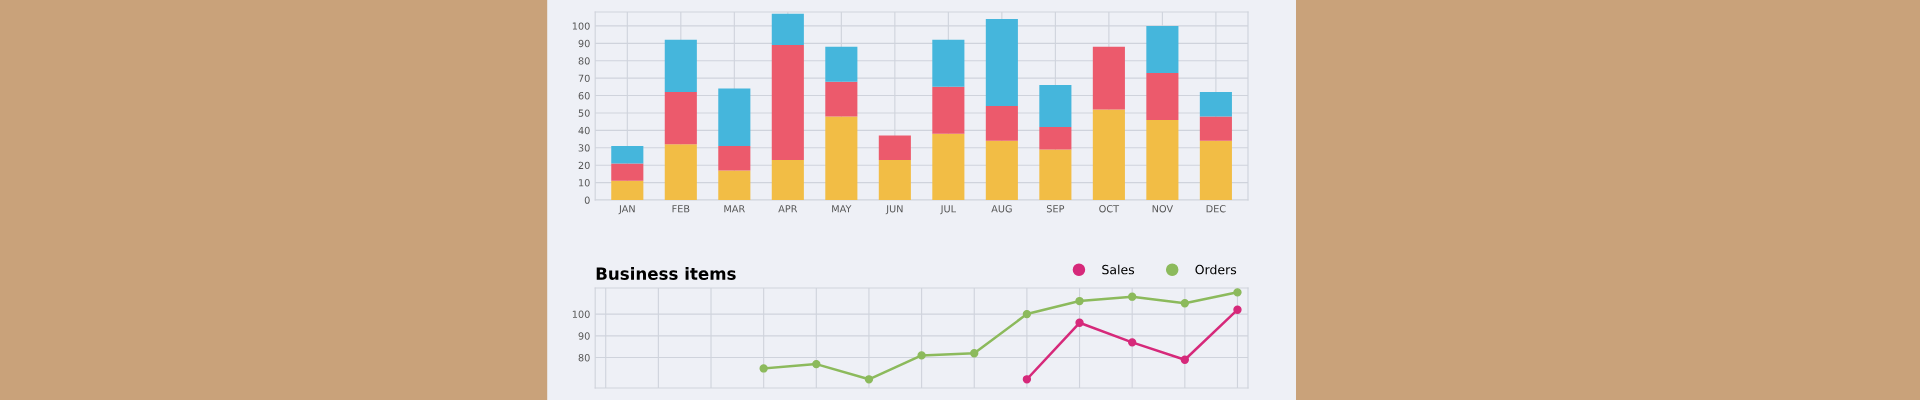 The width and height of the screenshot is (1920, 400). I want to click on y-tick-label: 40, so click(584, 130).